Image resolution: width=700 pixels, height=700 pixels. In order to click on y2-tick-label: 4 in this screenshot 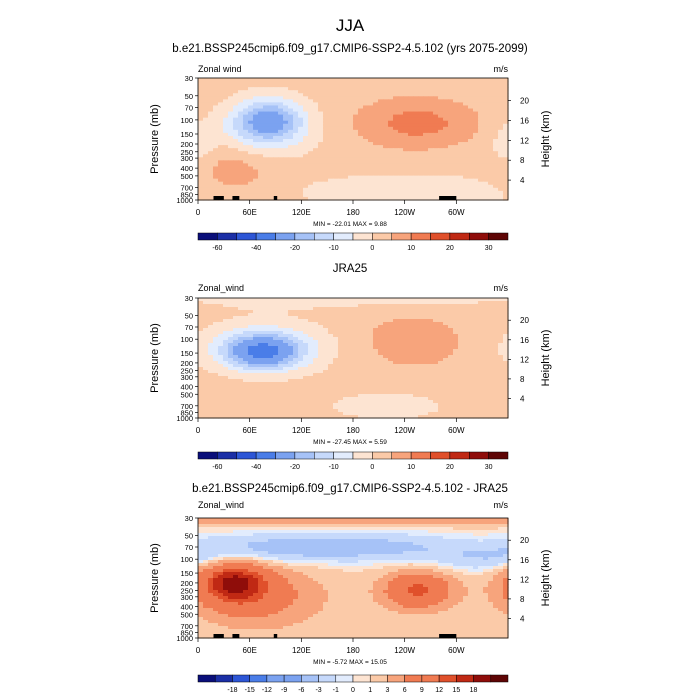, I will do `click(522, 180)`.